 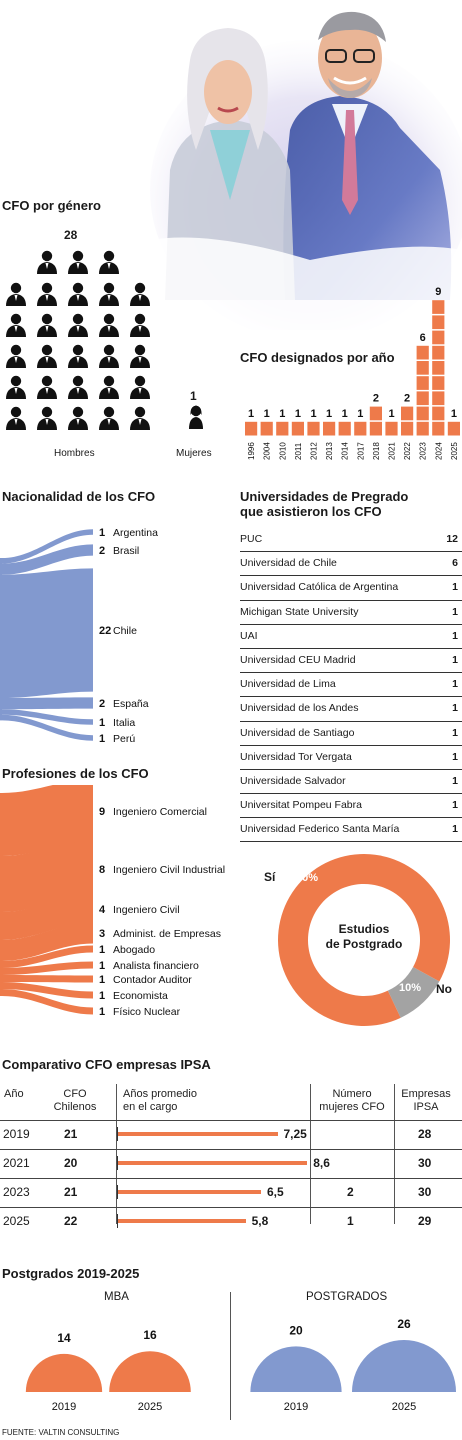 What do you see at coordinates (230, 1356) in the screenshot?
I see `postgrados-divider` at bounding box center [230, 1356].